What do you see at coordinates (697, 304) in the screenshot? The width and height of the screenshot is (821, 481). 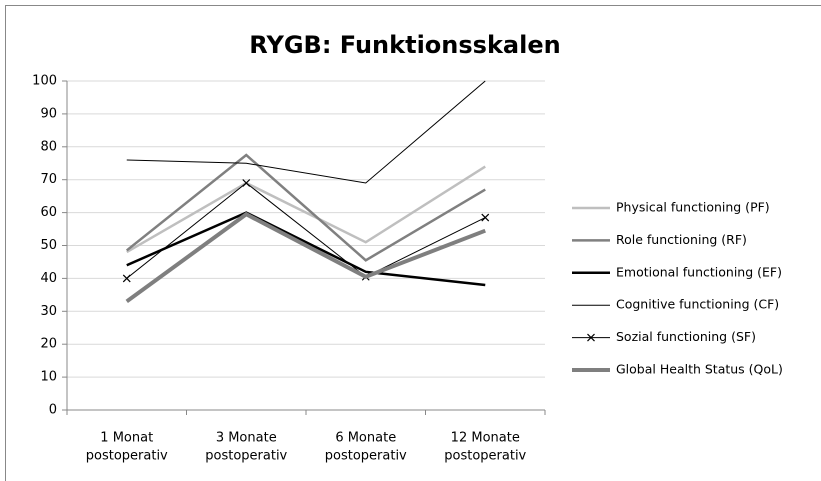 I see `legend-label: Cognitive functioning (CF)` at bounding box center [697, 304].